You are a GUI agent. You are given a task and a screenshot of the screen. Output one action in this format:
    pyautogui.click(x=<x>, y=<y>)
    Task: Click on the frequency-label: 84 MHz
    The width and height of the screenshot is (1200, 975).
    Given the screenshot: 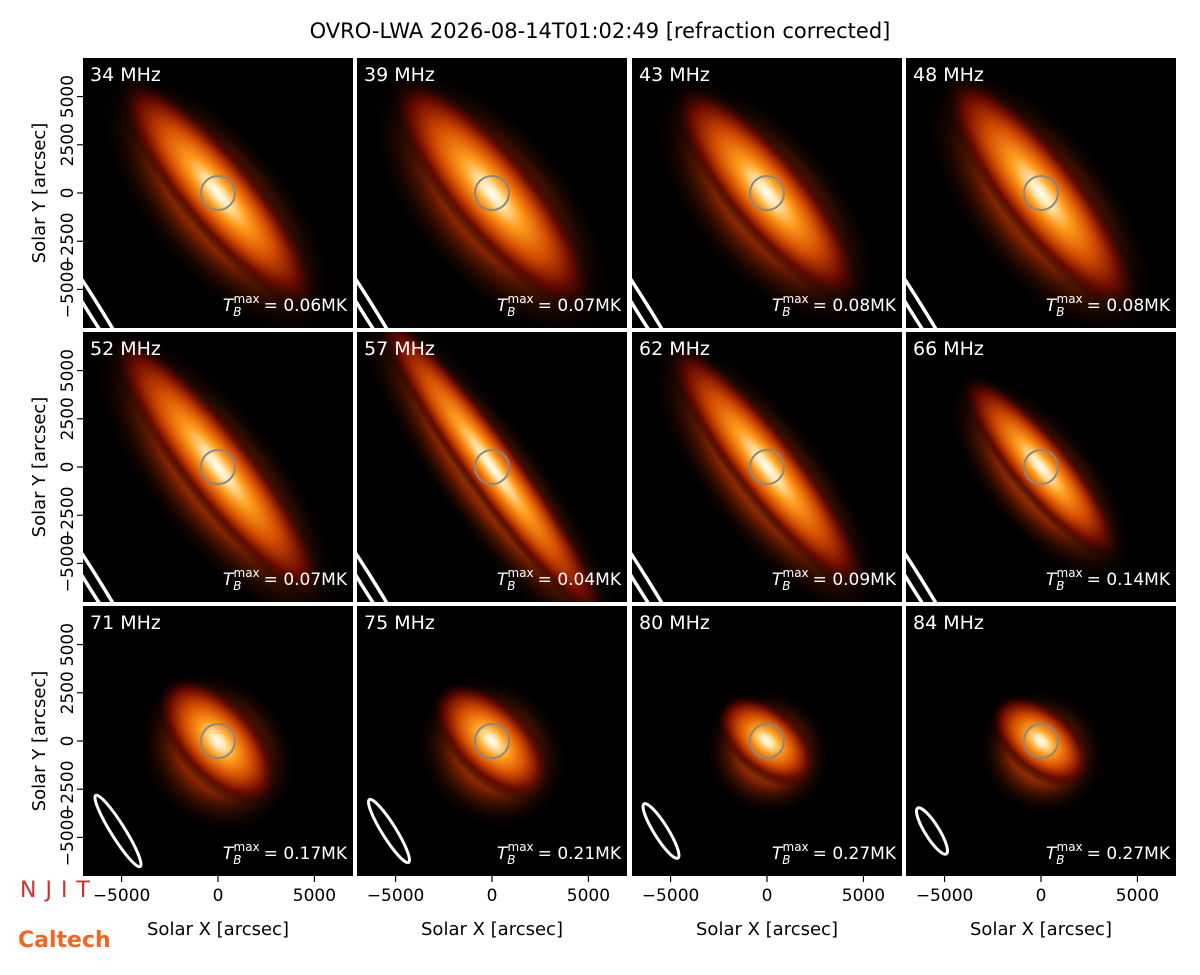 What is the action you would take?
    pyautogui.click(x=948, y=623)
    